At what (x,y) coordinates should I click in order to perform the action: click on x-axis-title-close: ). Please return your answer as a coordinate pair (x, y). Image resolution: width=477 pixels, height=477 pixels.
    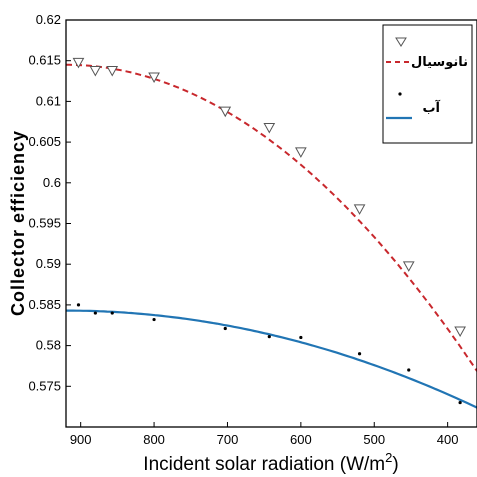
    Looking at the image, I should click on (395, 464).